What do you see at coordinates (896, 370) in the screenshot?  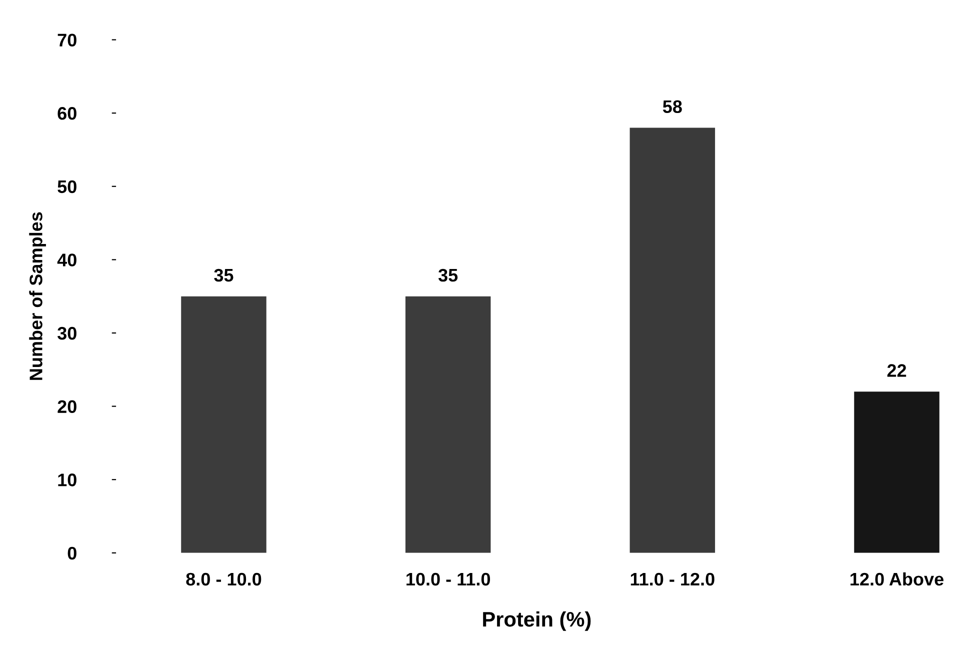 I see `data-label: 22` at bounding box center [896, 370].